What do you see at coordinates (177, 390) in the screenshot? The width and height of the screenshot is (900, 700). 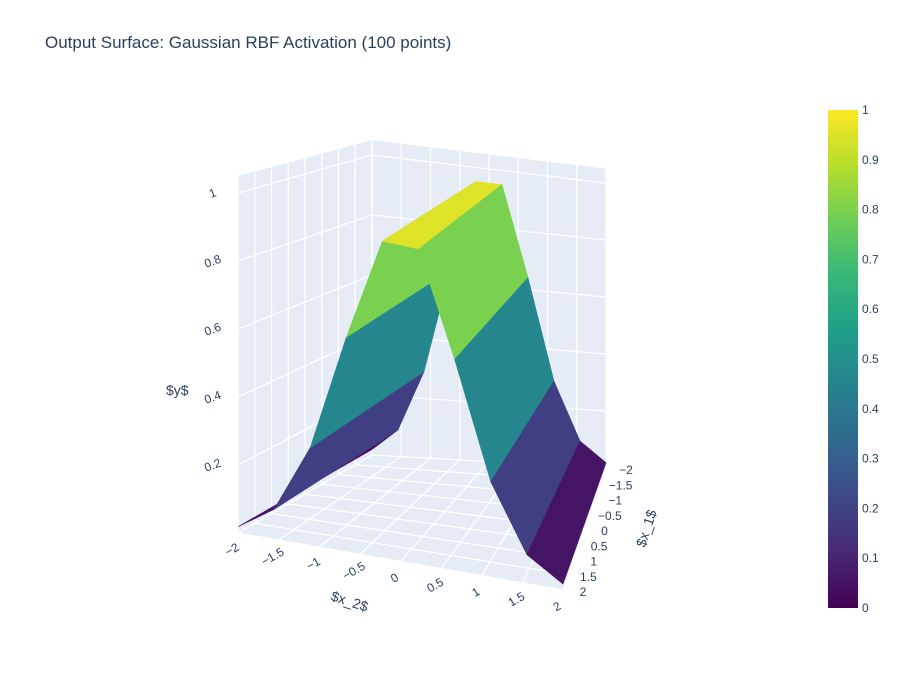 I see `z-axis-label: $y$` at bounding box center [177, 390].